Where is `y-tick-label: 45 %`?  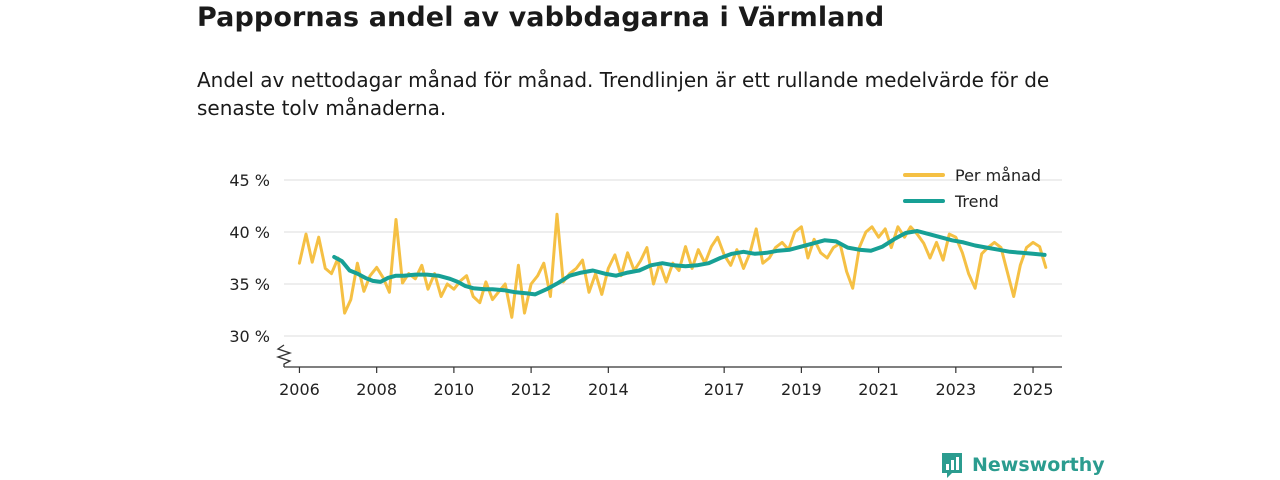
y-tick-label: 45 % is located at coordinates (249, 180).